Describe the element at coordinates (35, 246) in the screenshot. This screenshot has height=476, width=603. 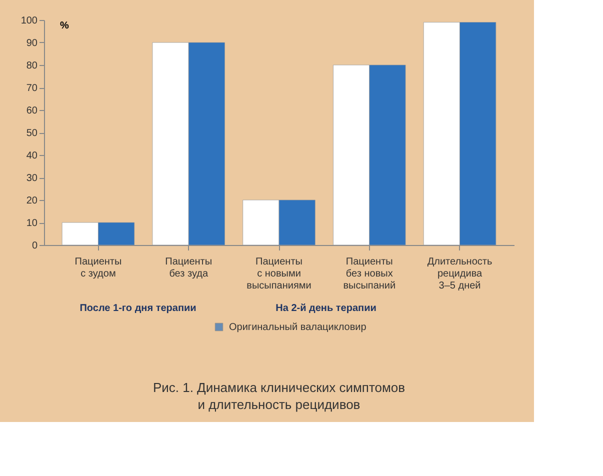
I see `y-tick-label: 0` at that location.